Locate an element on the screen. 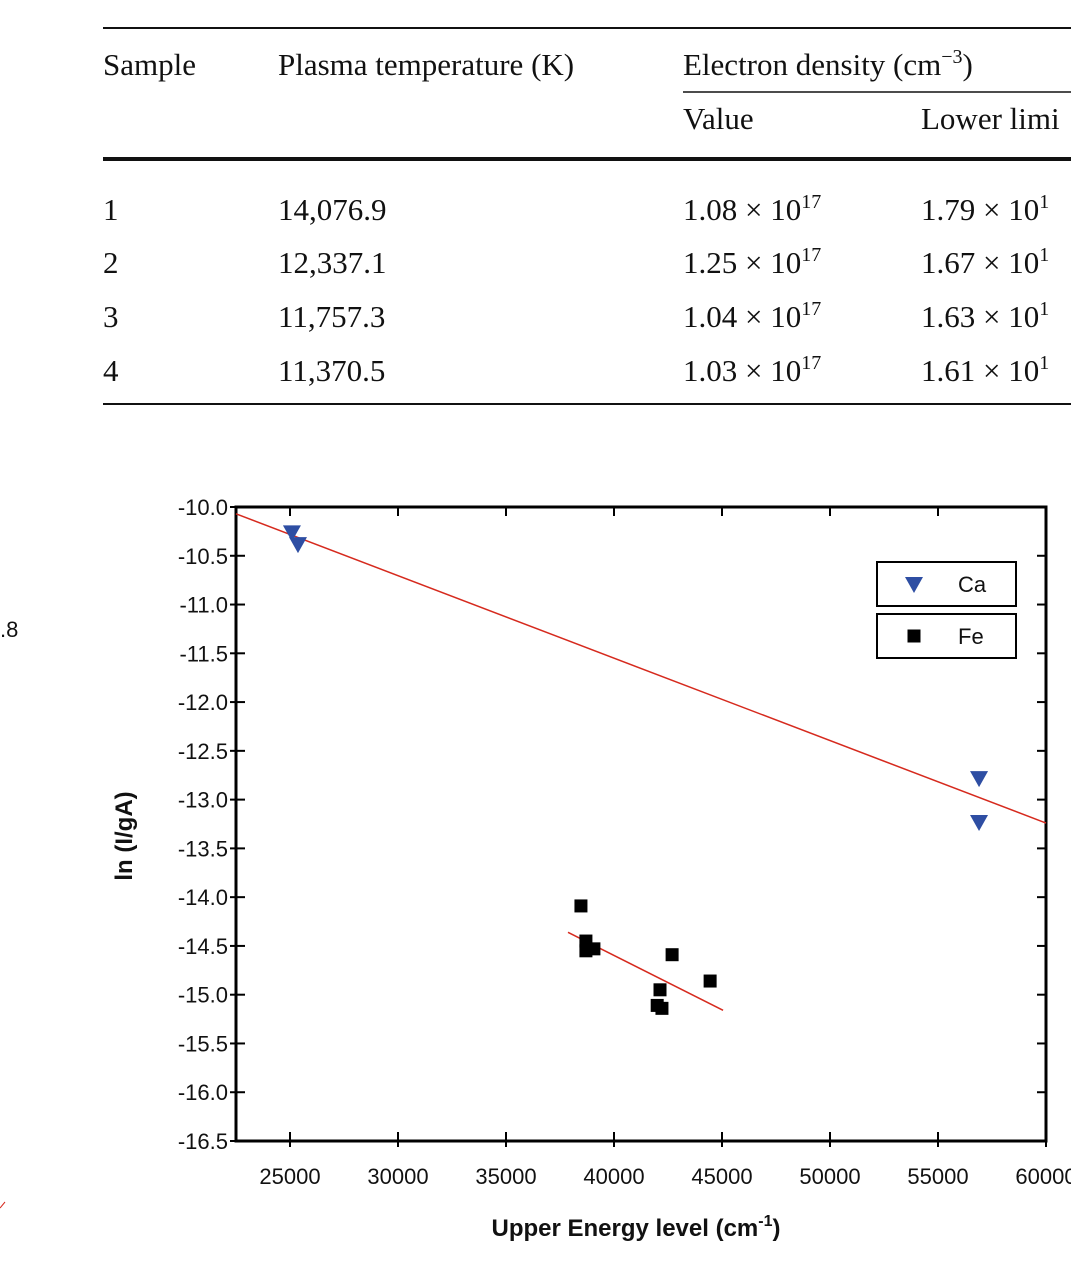 Image resolution: width=1071 pixels, height=1275 pixels. x-tick-label: 45000 is located at coordinates (721, 1176).